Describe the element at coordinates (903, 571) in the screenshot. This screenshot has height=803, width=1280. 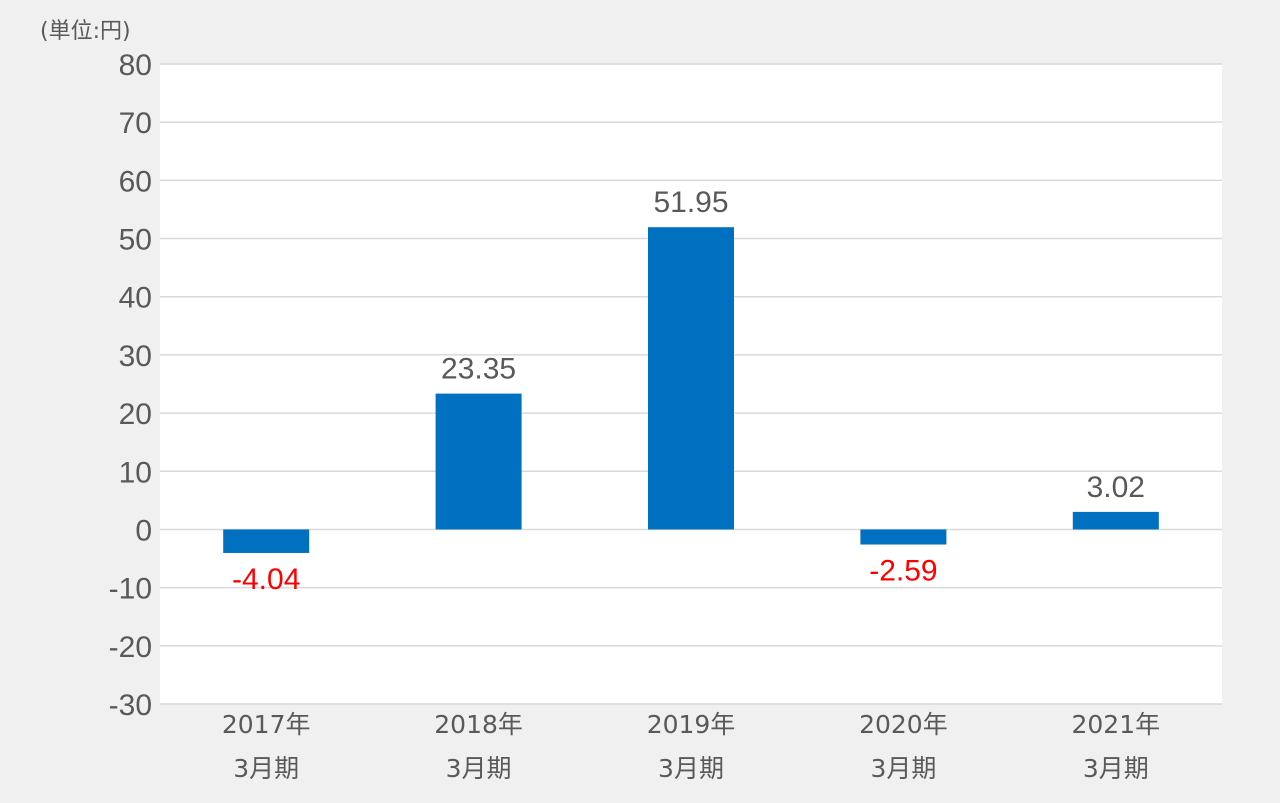
I see `data-label: -2.59` at that location.